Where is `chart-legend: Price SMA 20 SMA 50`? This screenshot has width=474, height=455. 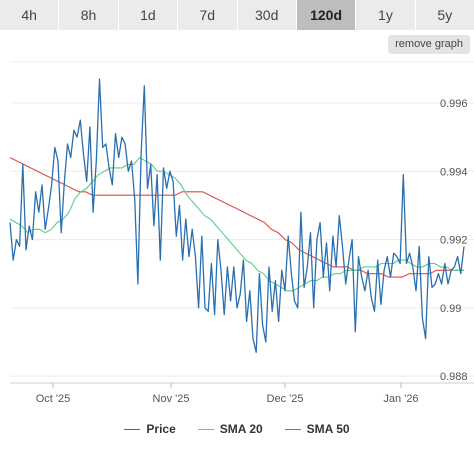 chart-legend: Price SMA 20 SMA 50 is located at coordinates (237, 429).